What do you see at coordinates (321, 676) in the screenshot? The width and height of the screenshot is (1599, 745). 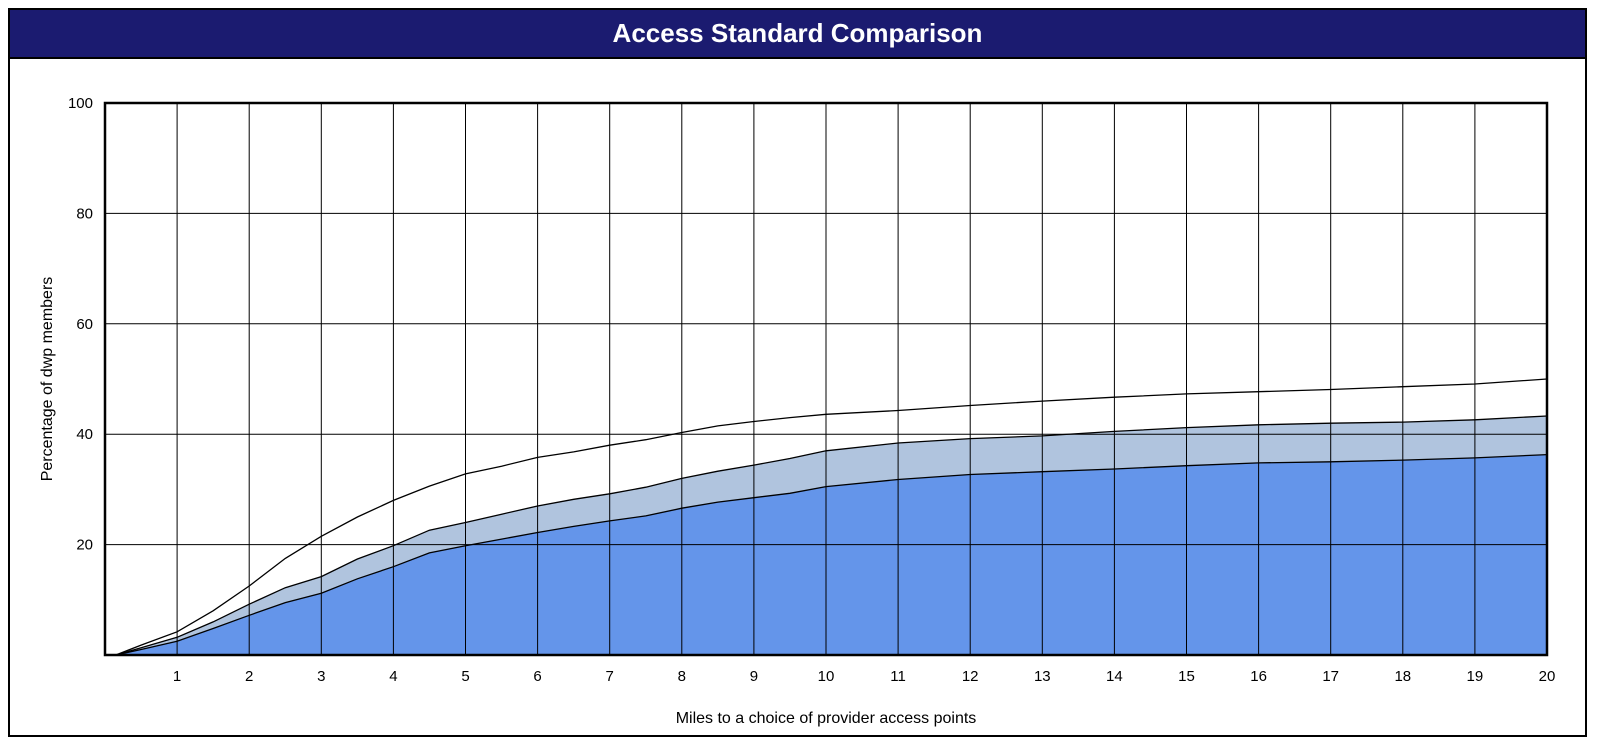 I see `x-tick-label: 3` at bounding box center [321, 676].